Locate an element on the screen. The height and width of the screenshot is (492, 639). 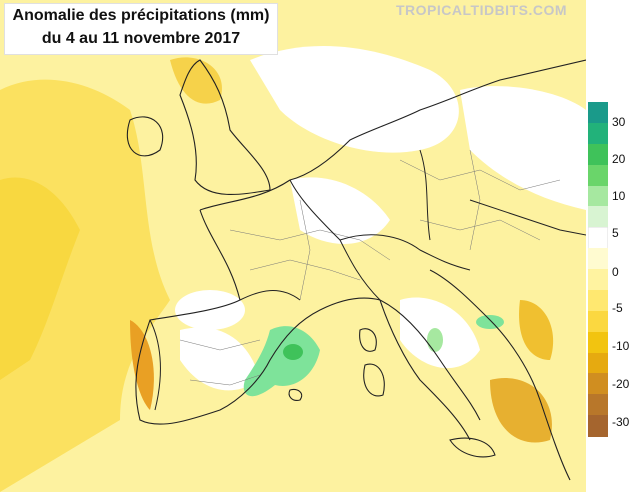
scotland-dry-zone is located at coordinates (196, 80).